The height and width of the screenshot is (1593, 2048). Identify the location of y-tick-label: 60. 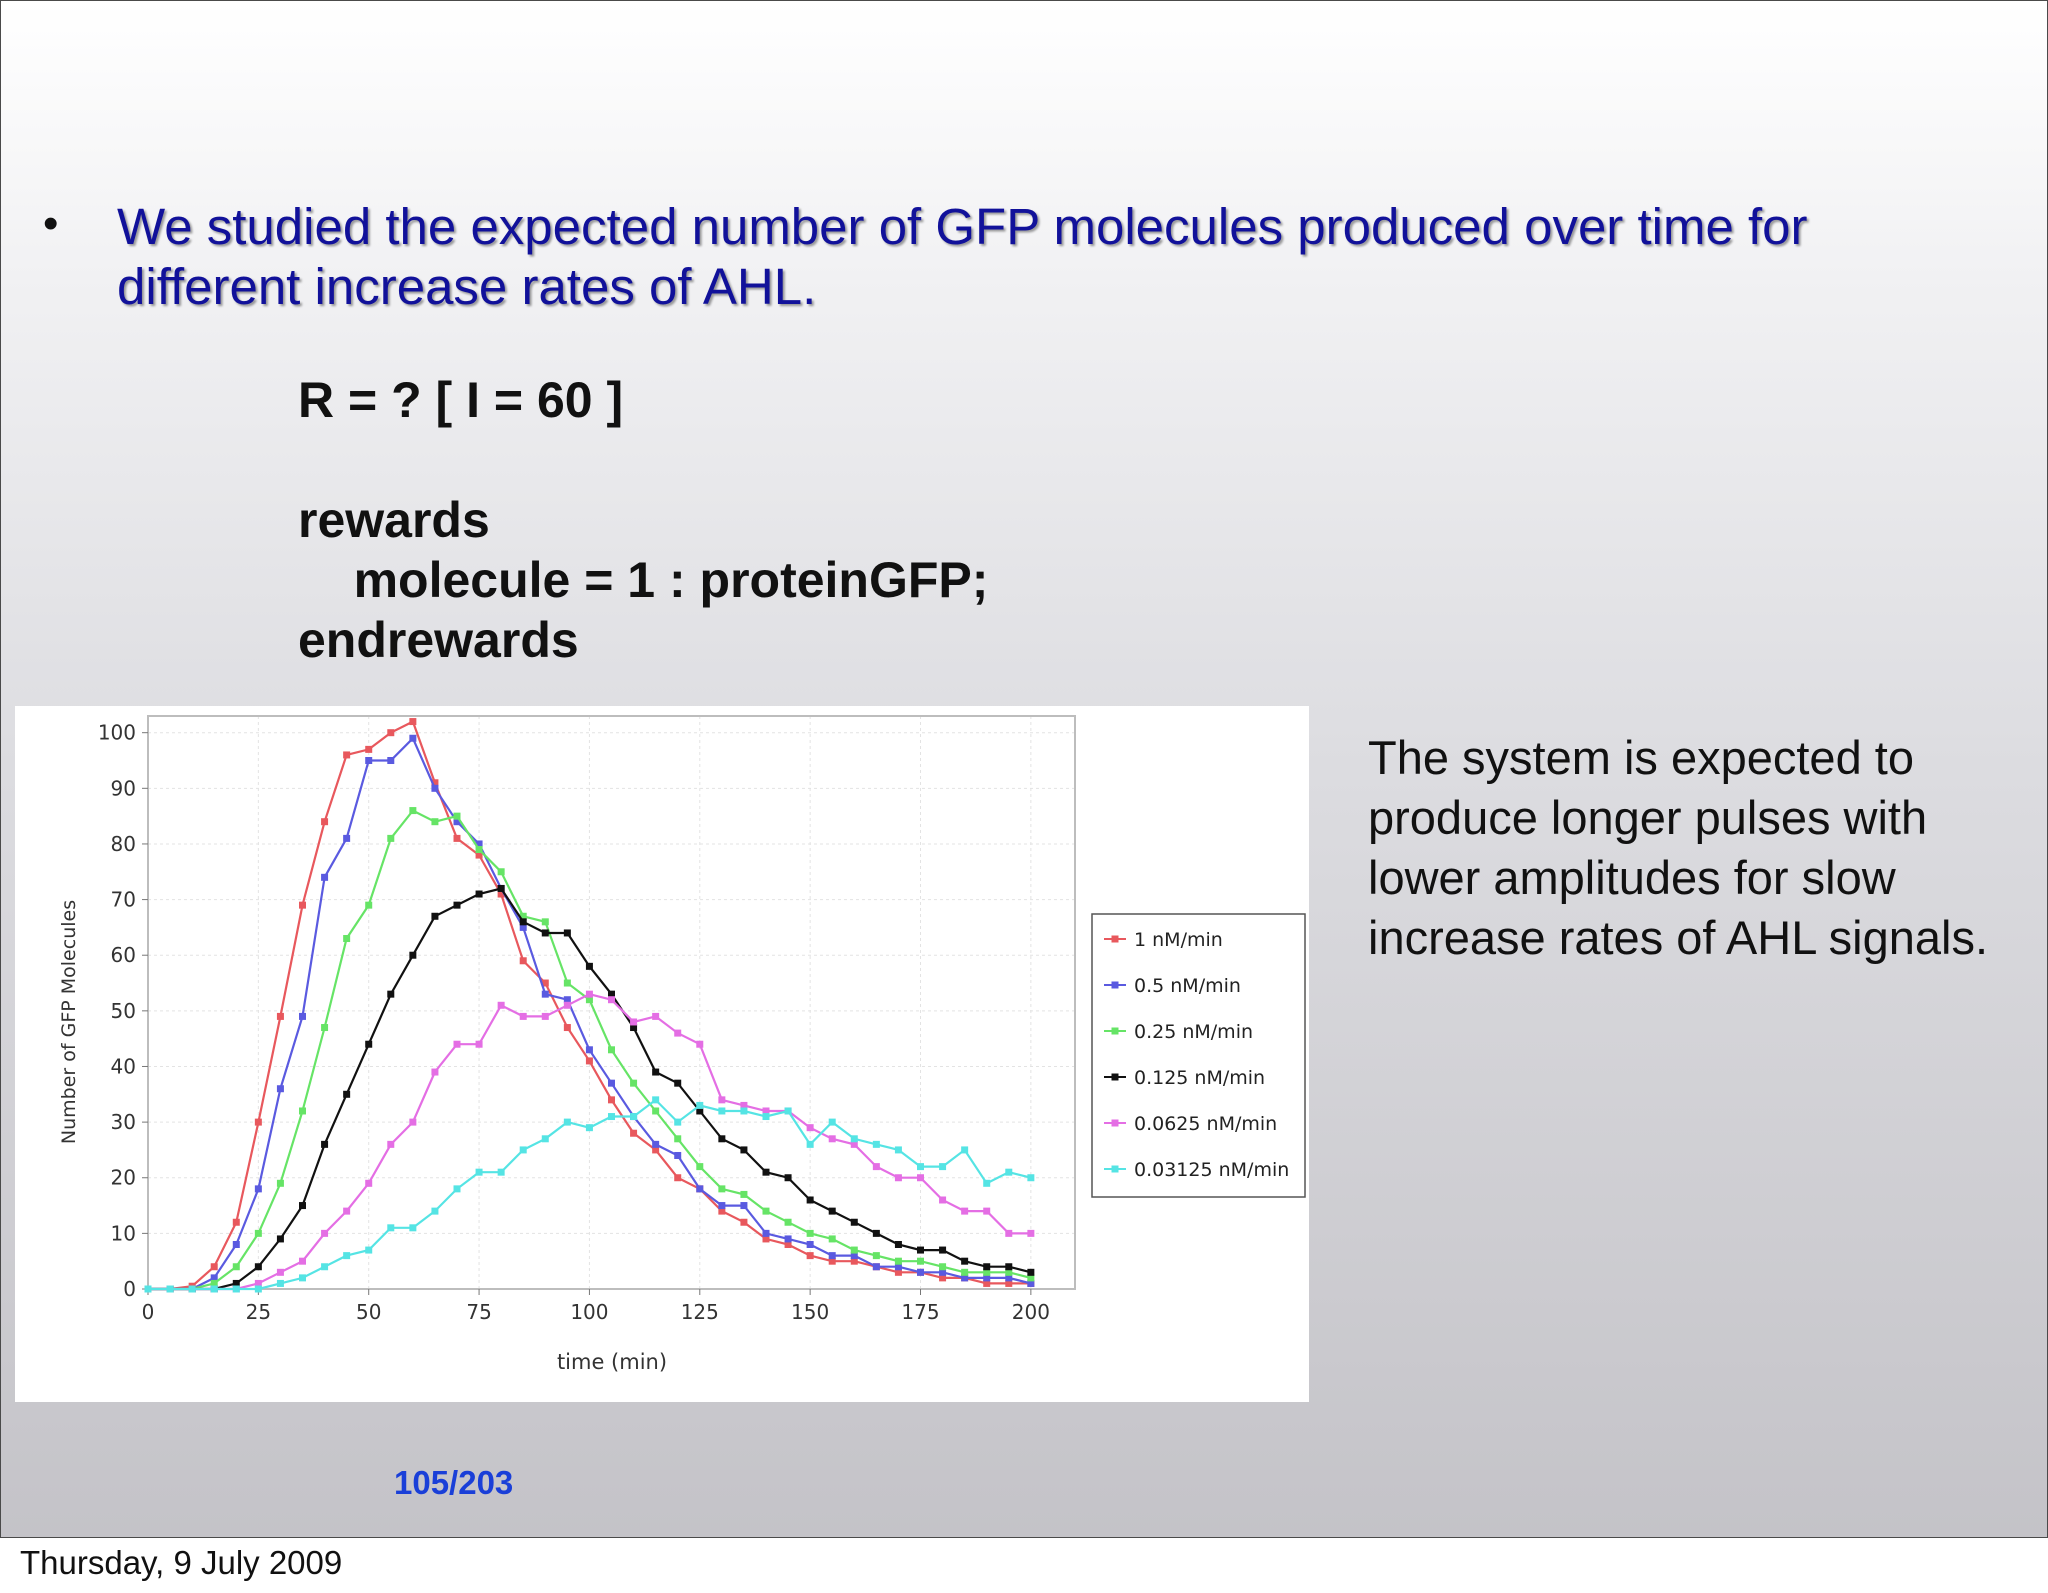
(123, 955).